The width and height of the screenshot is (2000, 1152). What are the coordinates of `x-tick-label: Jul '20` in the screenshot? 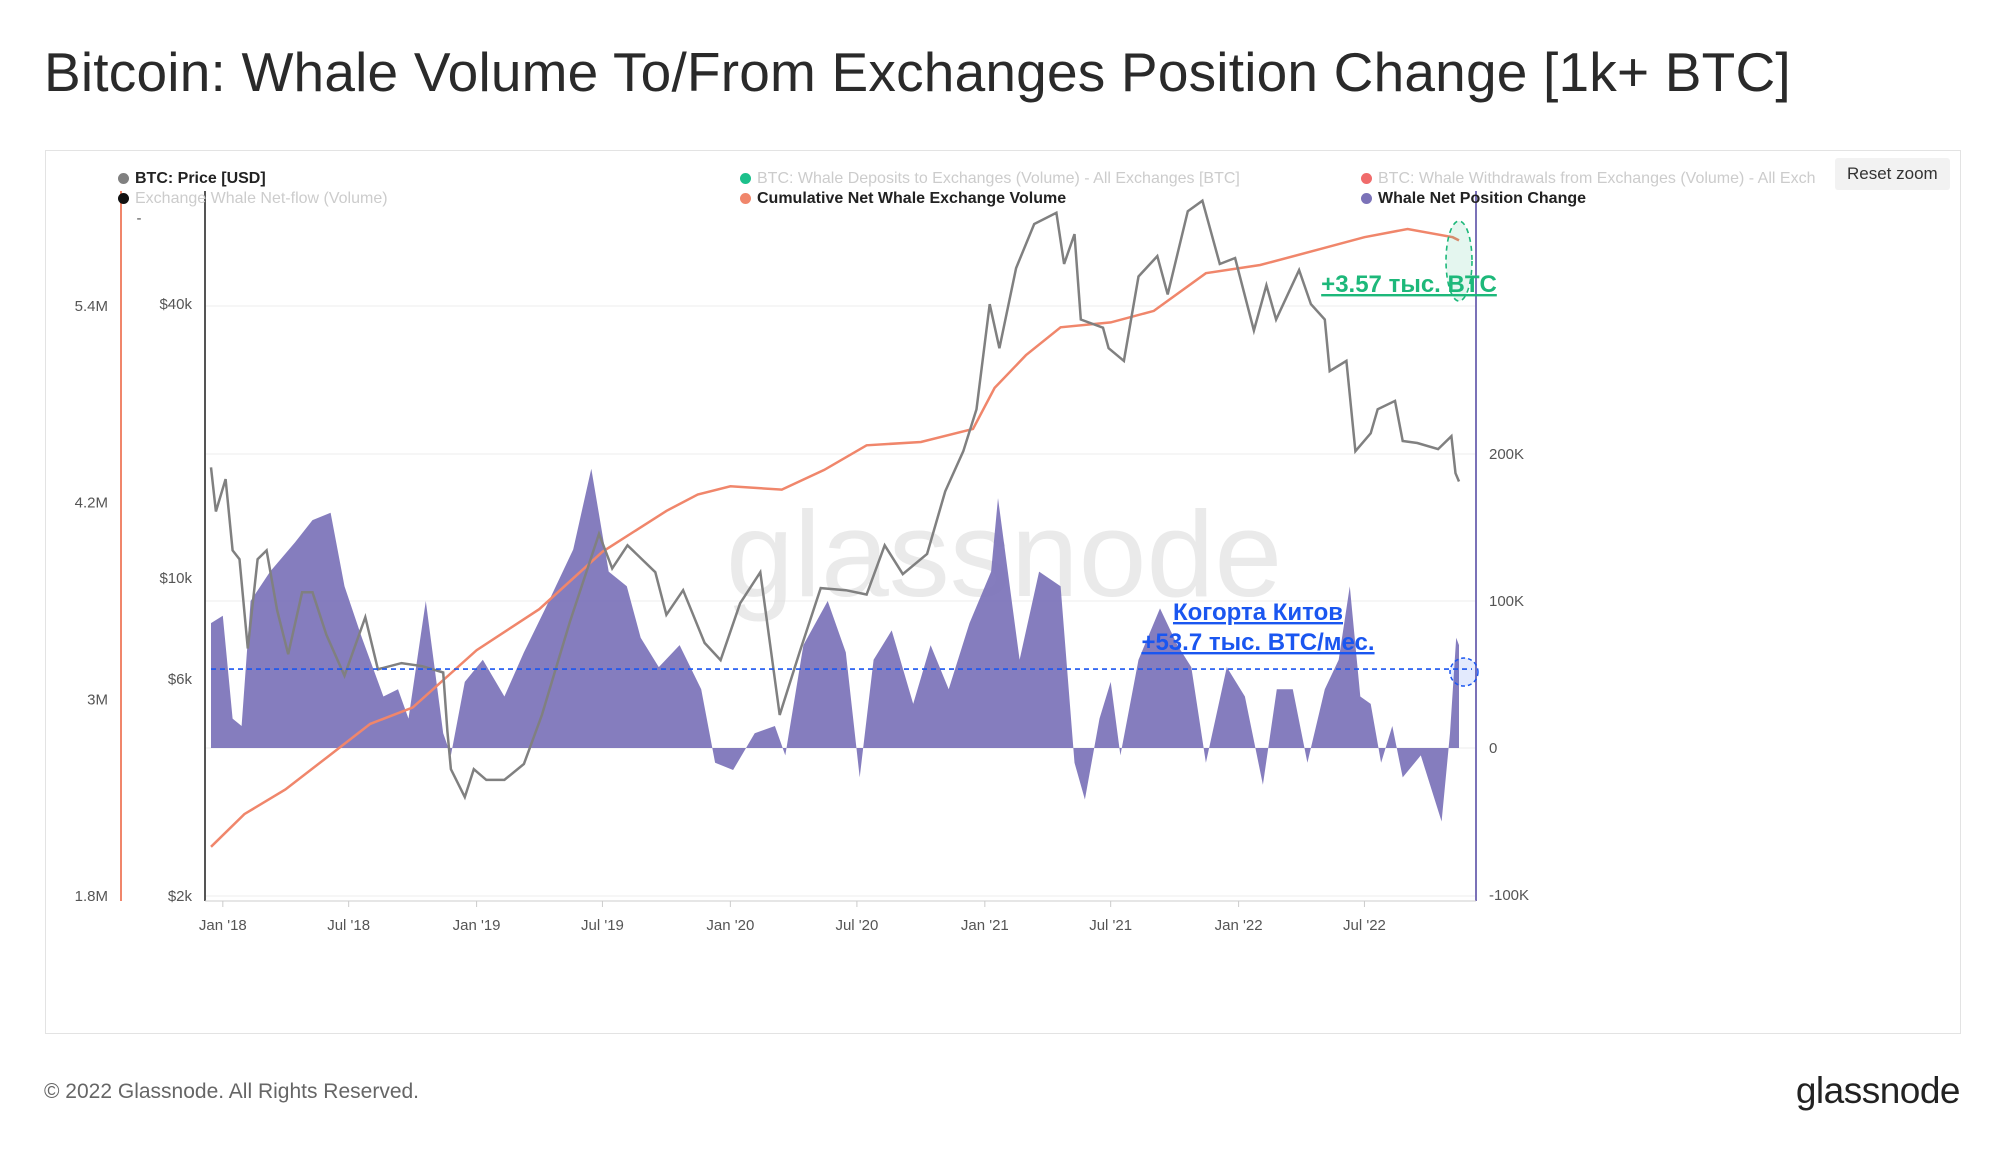 It's located at (856, 925).